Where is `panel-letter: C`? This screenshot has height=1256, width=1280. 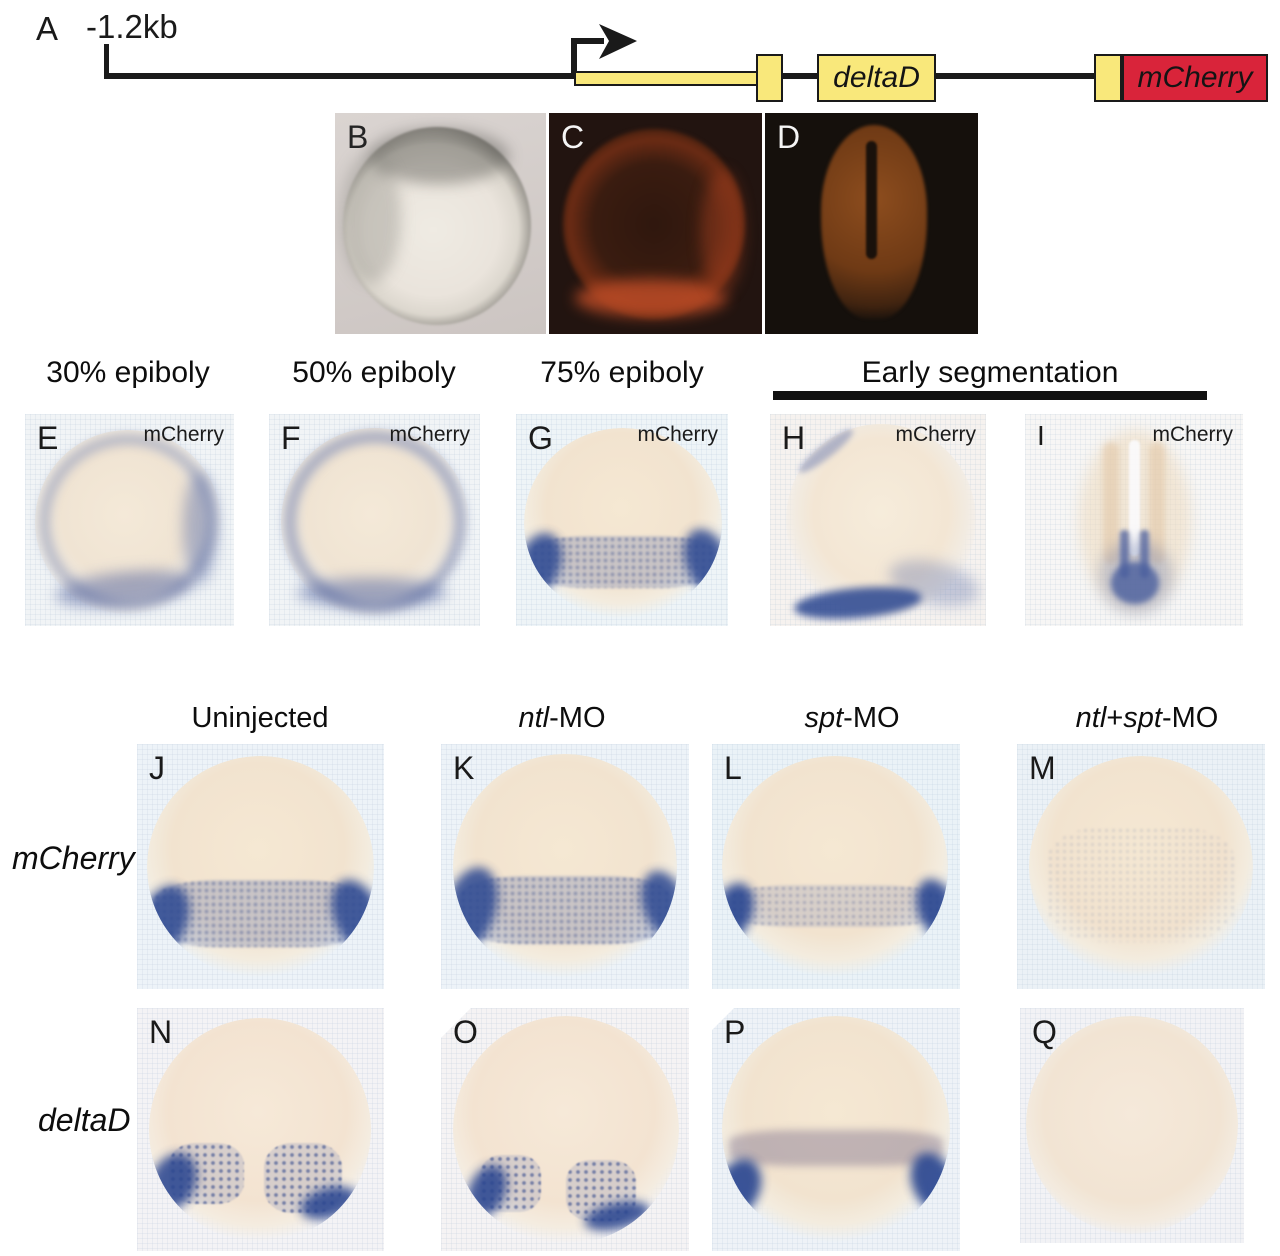 panel-letter: C is located at coordinates (573, 137).